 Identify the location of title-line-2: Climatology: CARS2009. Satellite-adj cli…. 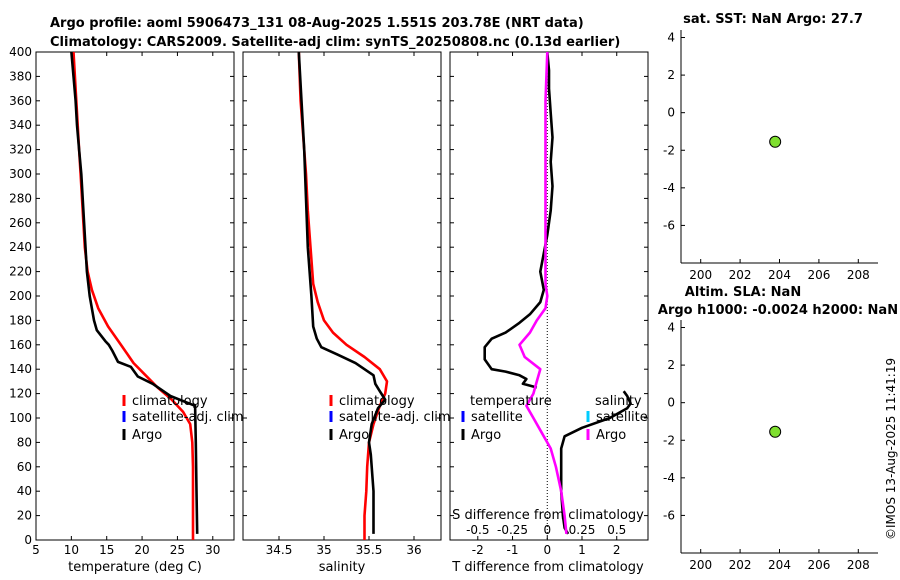
(335, 42).